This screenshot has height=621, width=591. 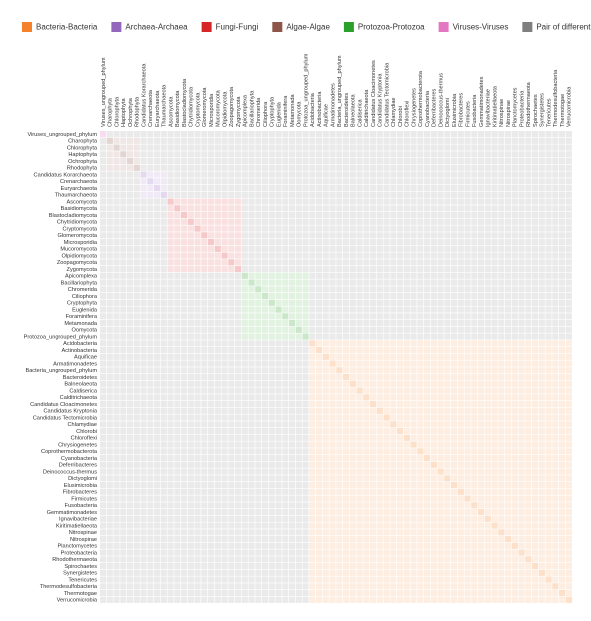 I want to click on row-label: Caldiserica, so click(x=83, y=391).